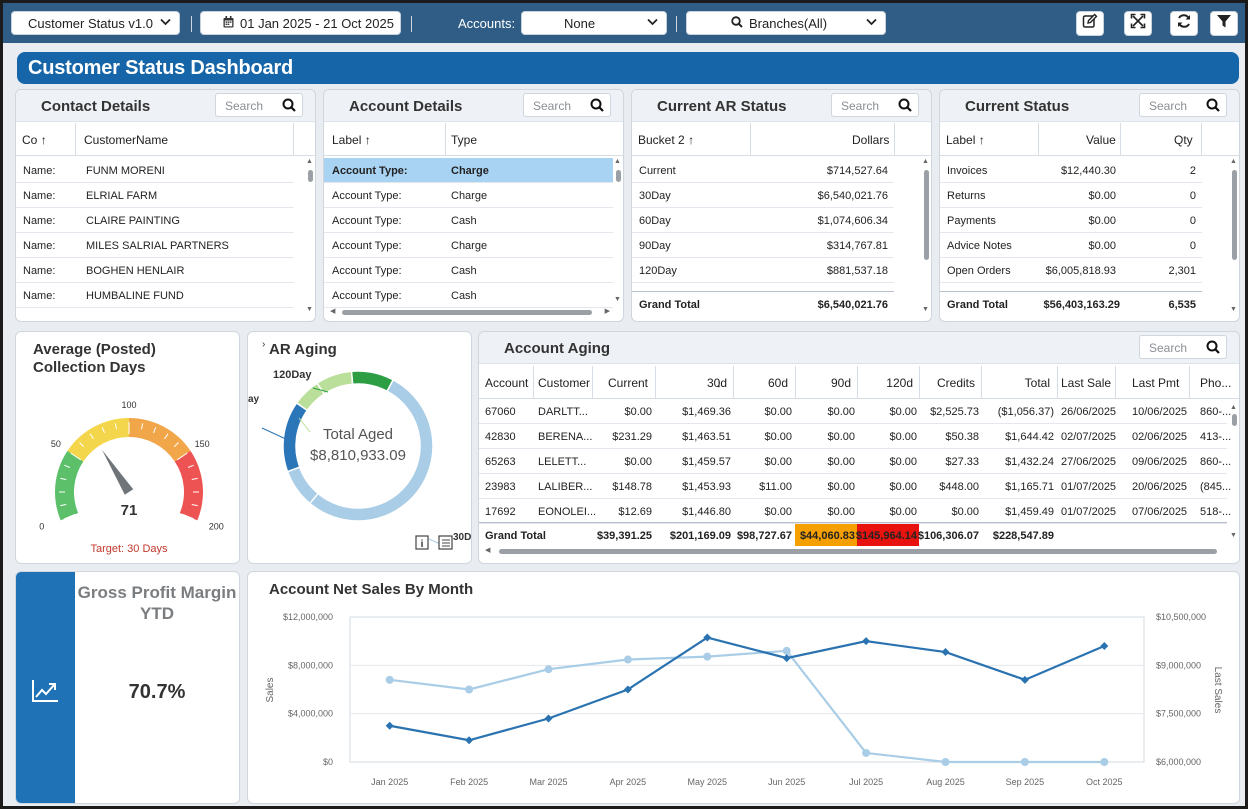  What do you see at coordinates (871, 140) in the screenshot?
I see `column-header-dollars: Dollars` at bounding box center [871, 140].